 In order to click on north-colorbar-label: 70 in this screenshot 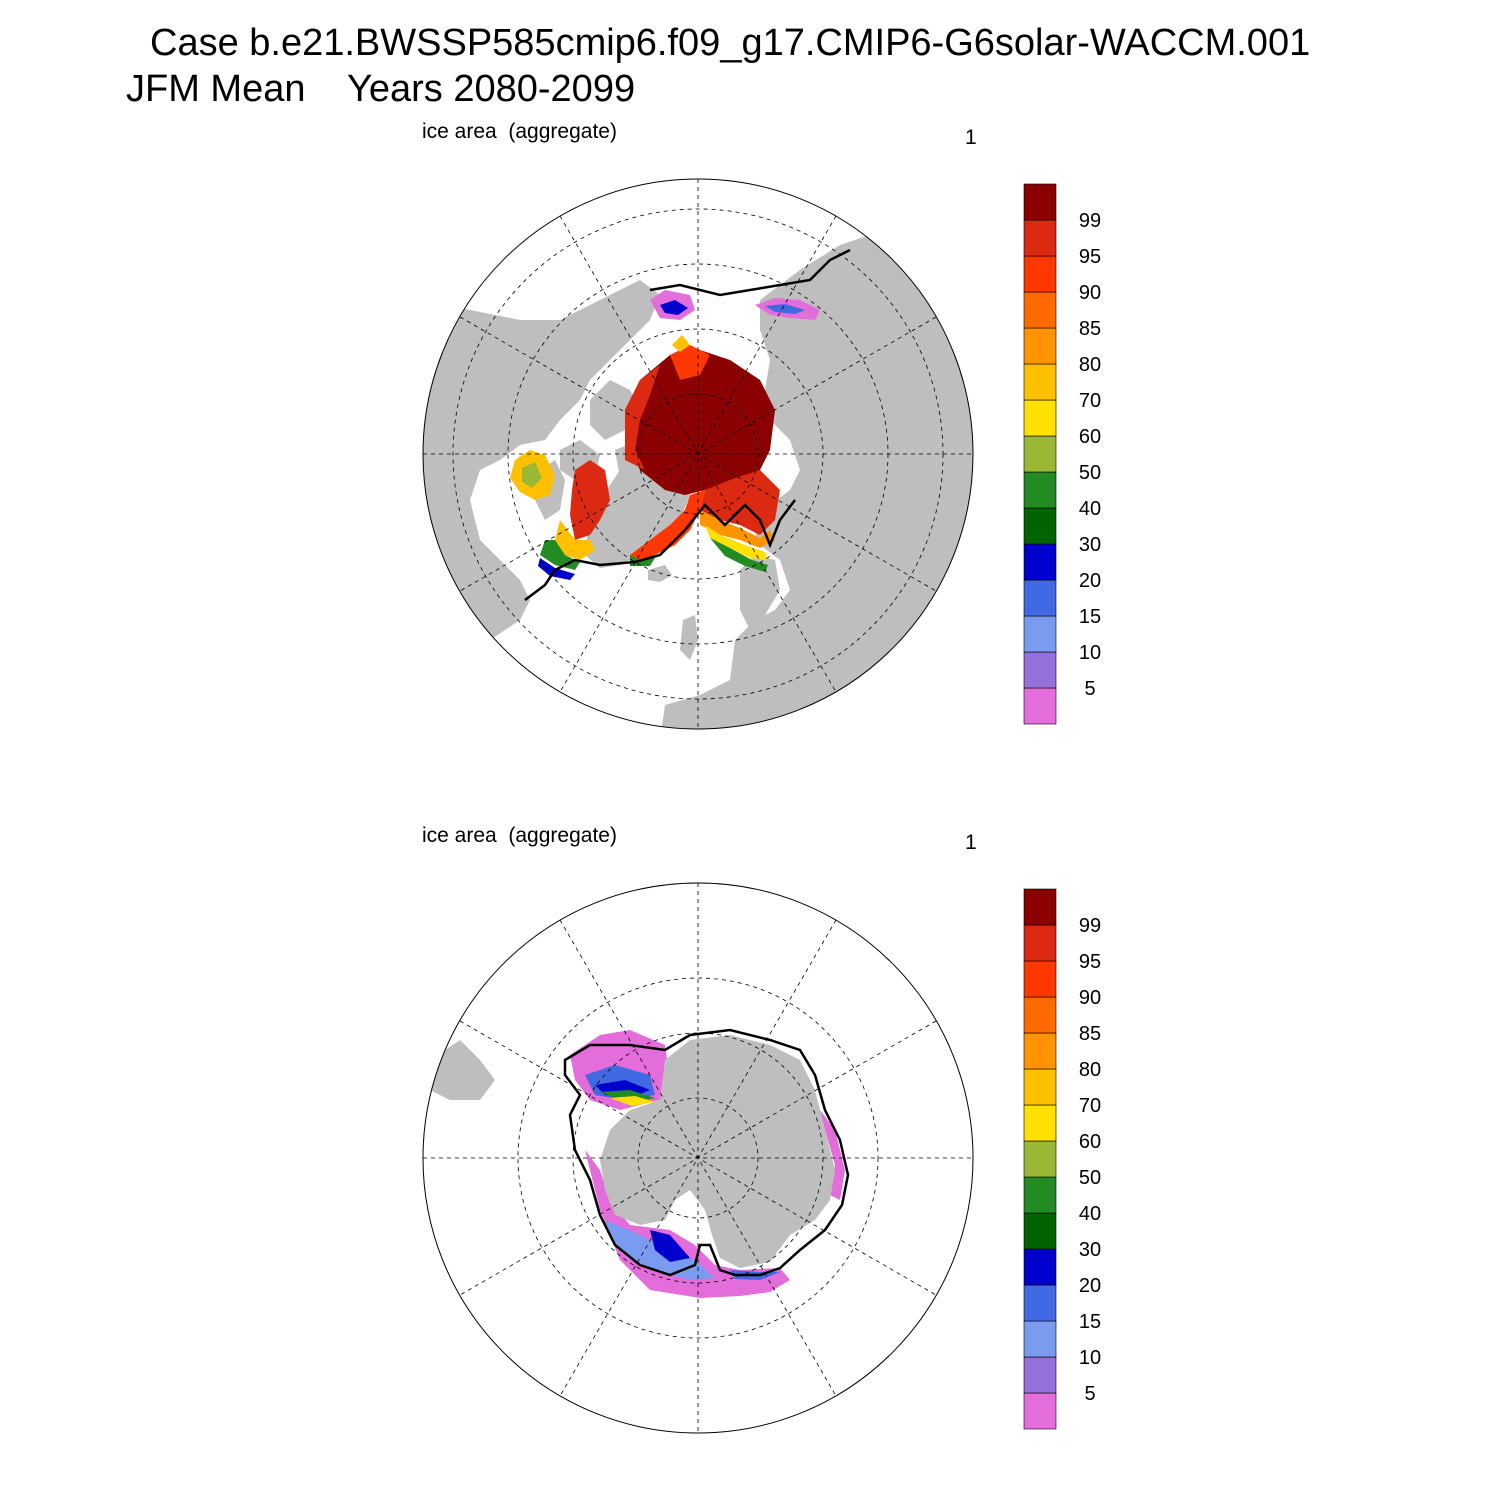, I will do `click(1090, 401)`.